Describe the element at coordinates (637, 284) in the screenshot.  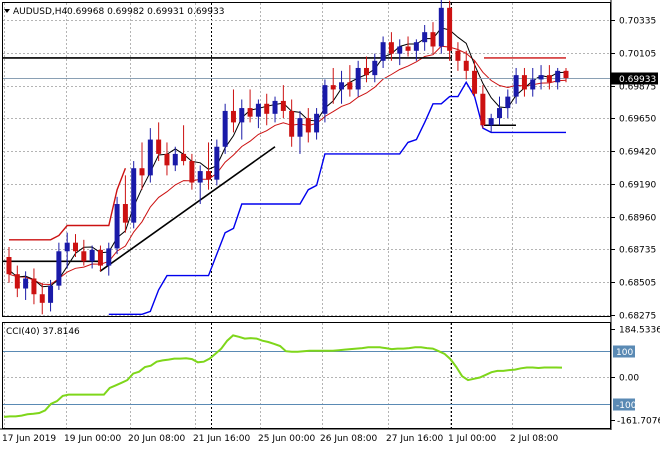
I see `price-tick-label: 0.68505` at that location.